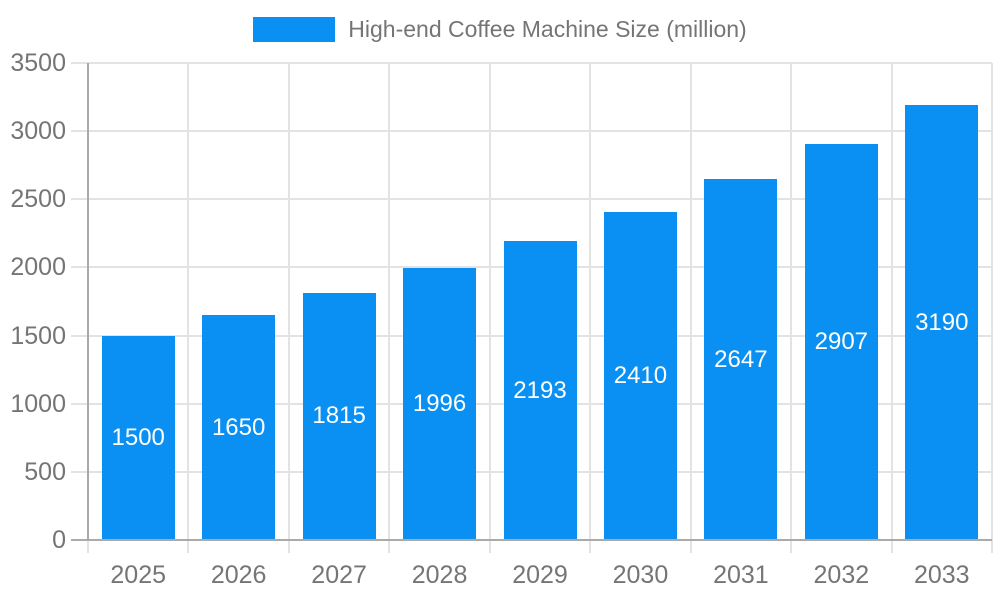 This screenshot has width=1000, height=600. I want to click on y-axis-tick-label: 3500, so click(38, 63).